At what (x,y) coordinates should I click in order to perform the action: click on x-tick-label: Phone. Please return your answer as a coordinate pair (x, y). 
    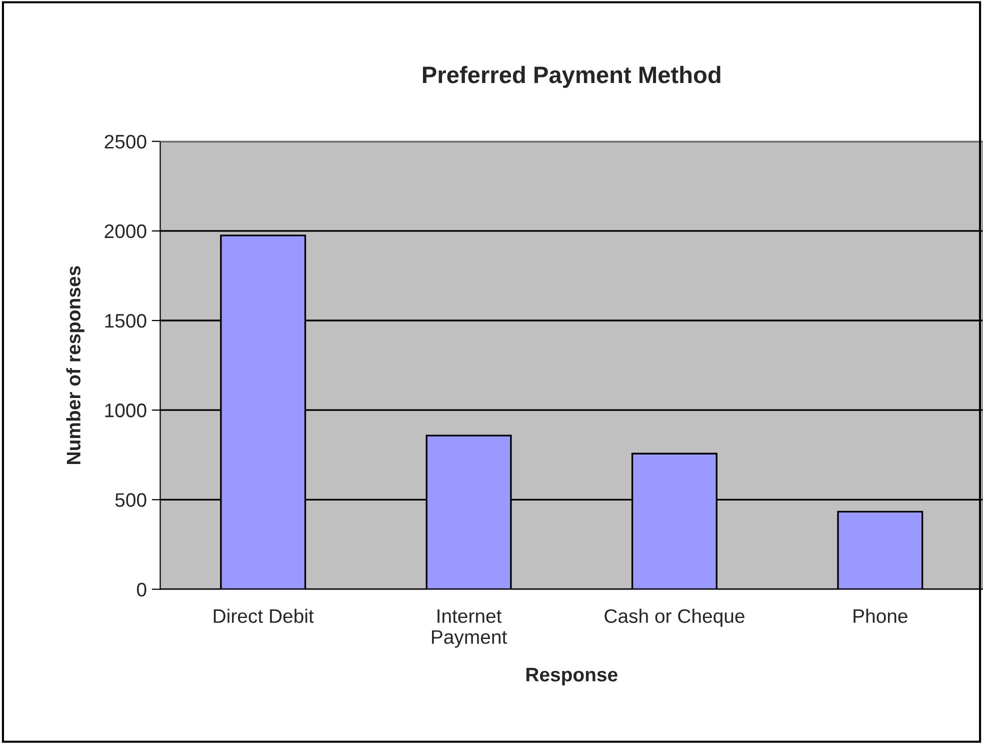
    Looking at the image, I should click on (881, 615).